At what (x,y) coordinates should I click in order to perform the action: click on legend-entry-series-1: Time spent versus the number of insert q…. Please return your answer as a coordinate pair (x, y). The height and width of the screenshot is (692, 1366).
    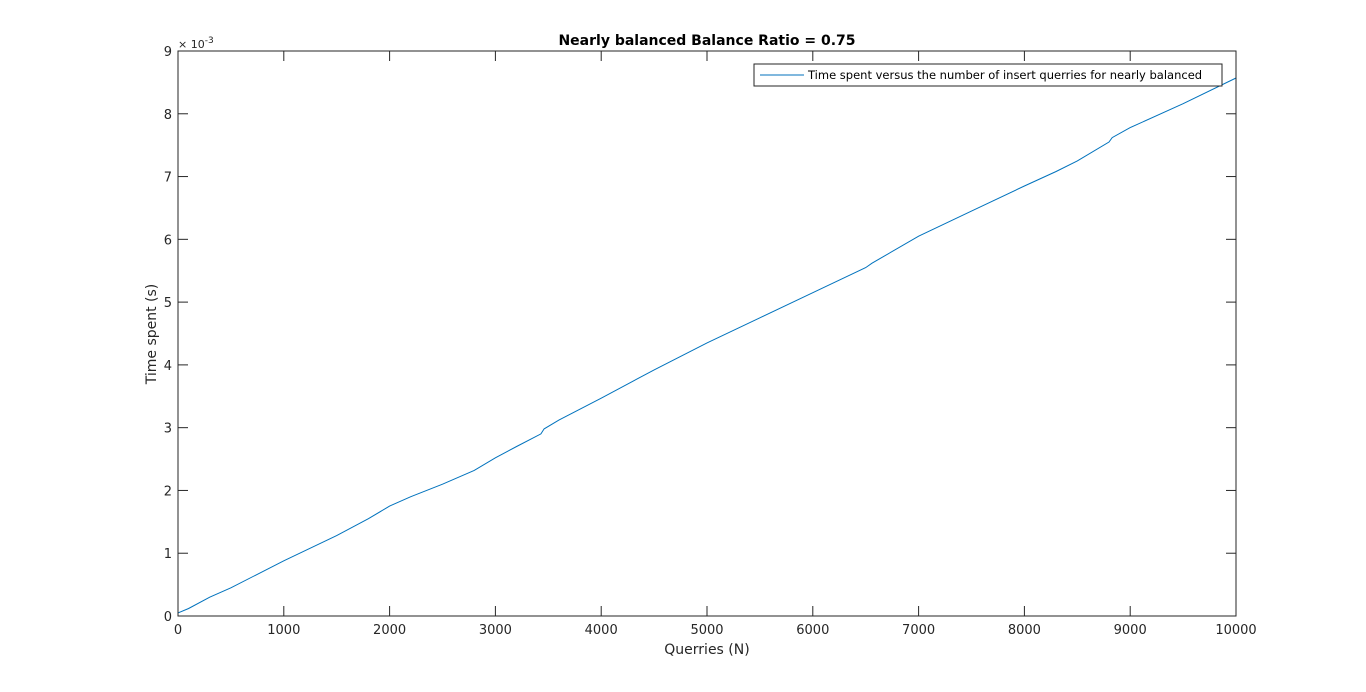
    Looking at the image, I should click on (1004, 75).